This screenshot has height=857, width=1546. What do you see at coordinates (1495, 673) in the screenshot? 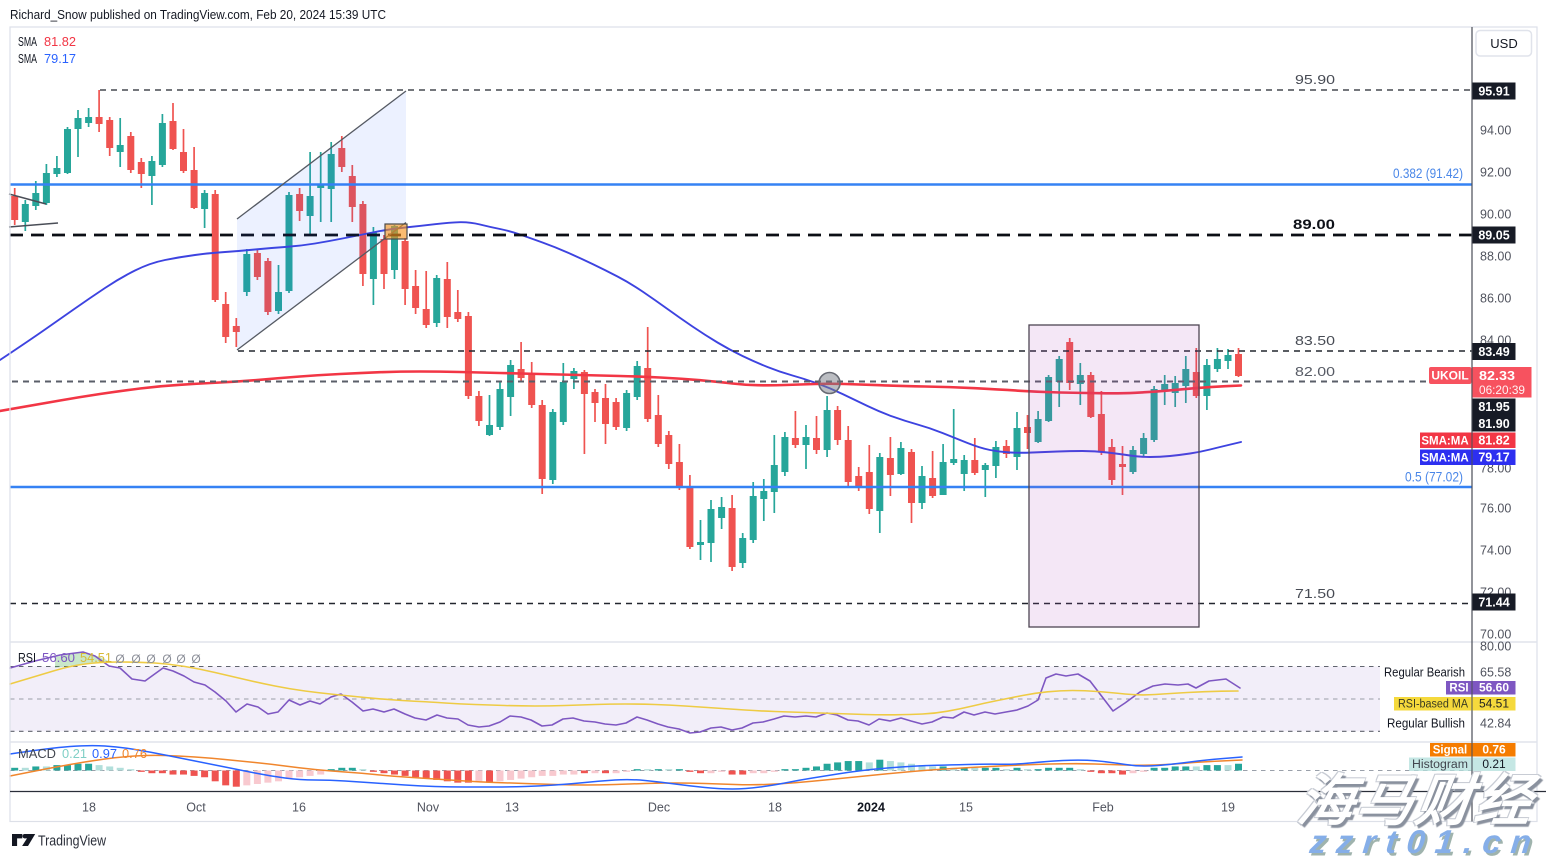
I see `svg-text: 65.58` at bounding box center [1495, 673].